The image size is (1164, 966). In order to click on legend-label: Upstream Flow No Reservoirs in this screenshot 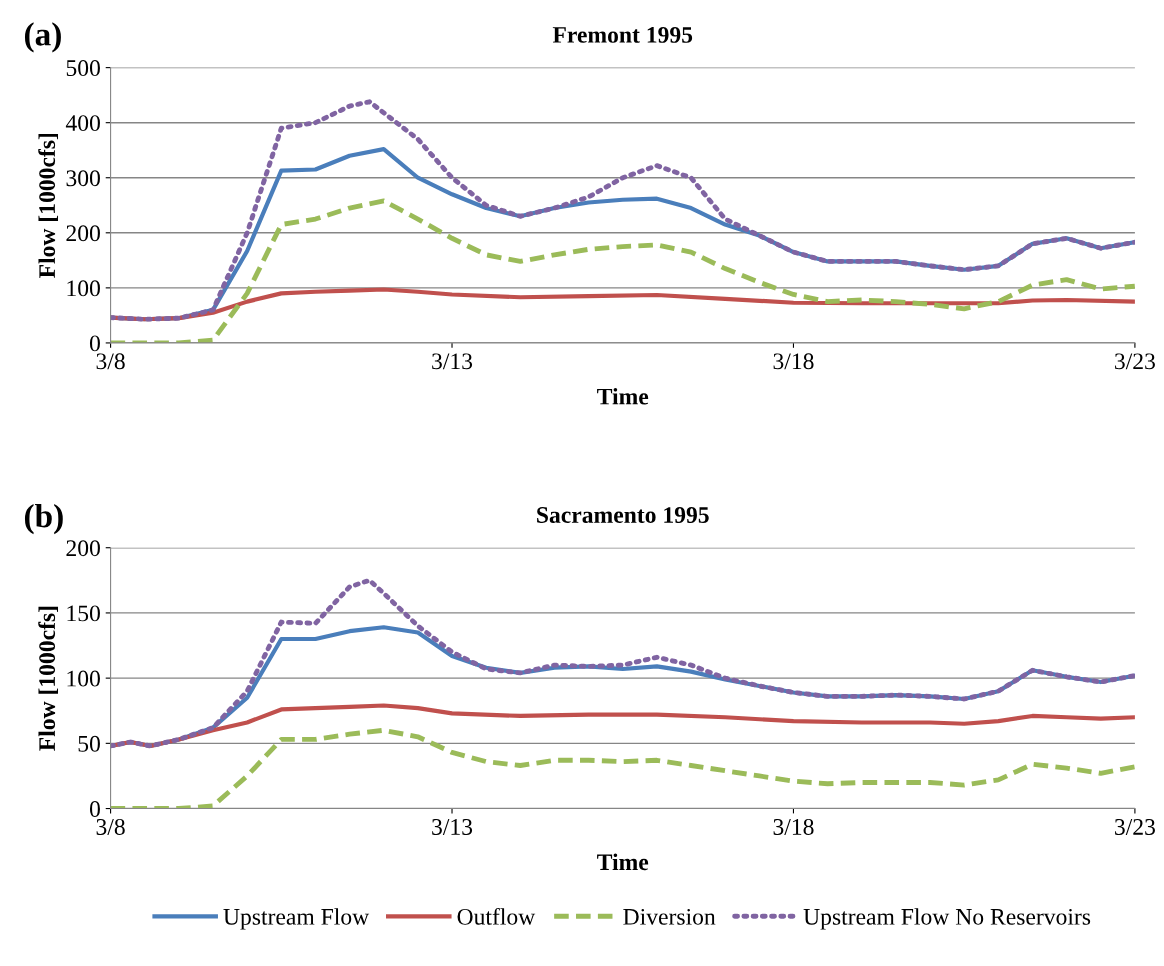, I will do `click(947, 919)`.